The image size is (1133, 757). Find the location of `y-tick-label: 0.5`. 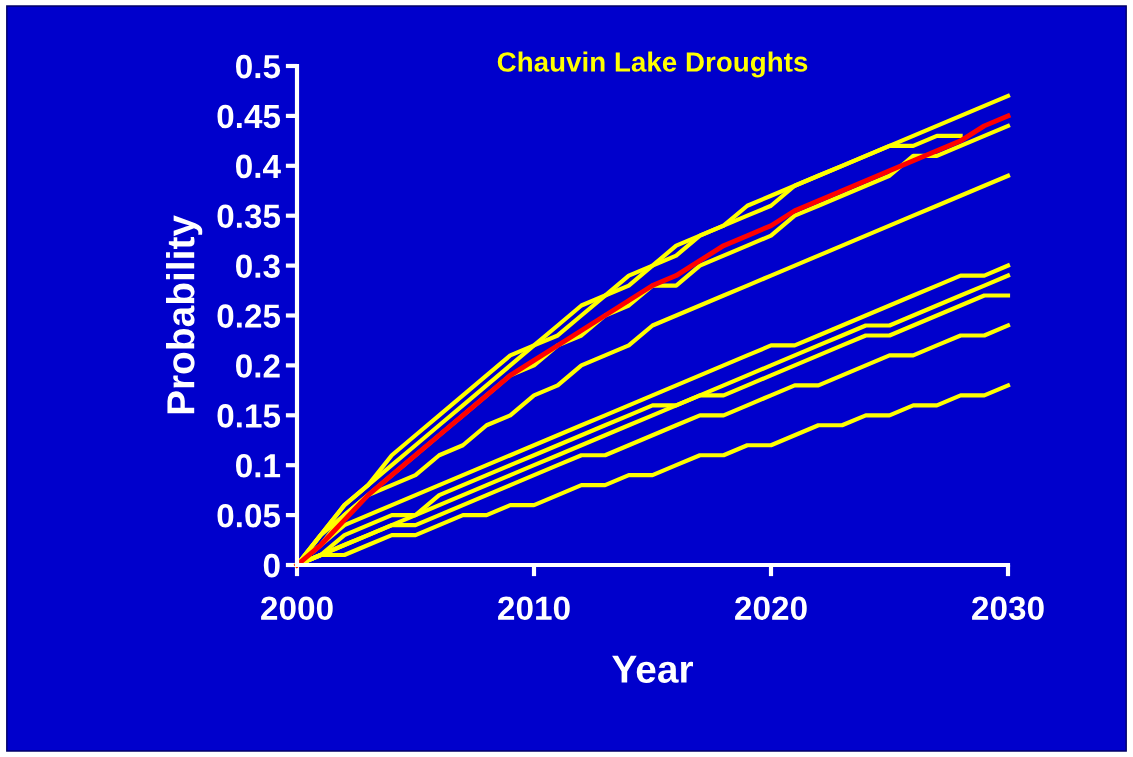

y-tick-label: 0.5 is located at coordinates (258, 66).